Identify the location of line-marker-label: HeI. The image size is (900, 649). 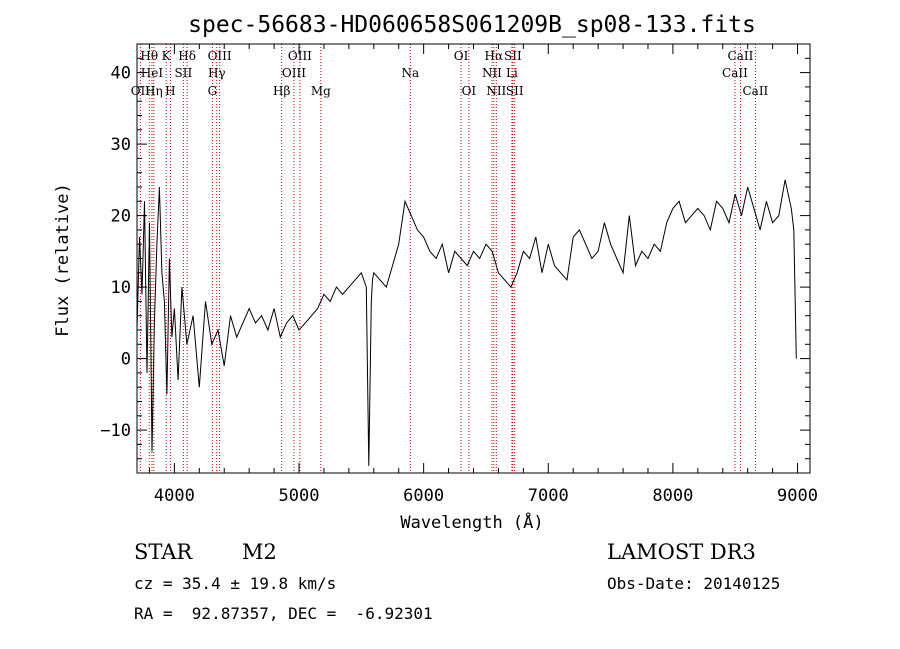
(152, 73).